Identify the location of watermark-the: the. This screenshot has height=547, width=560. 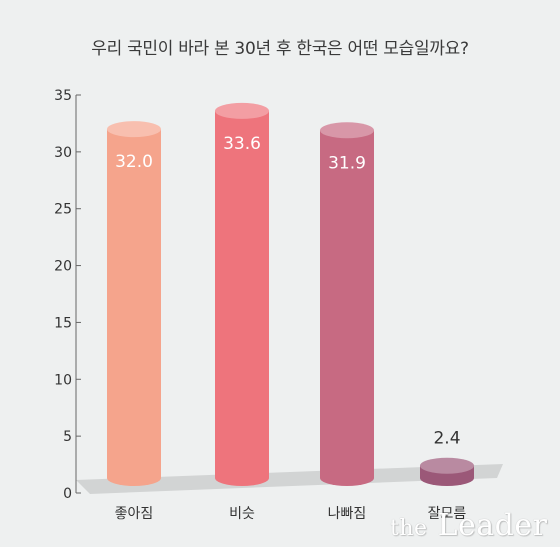
(409, 528).